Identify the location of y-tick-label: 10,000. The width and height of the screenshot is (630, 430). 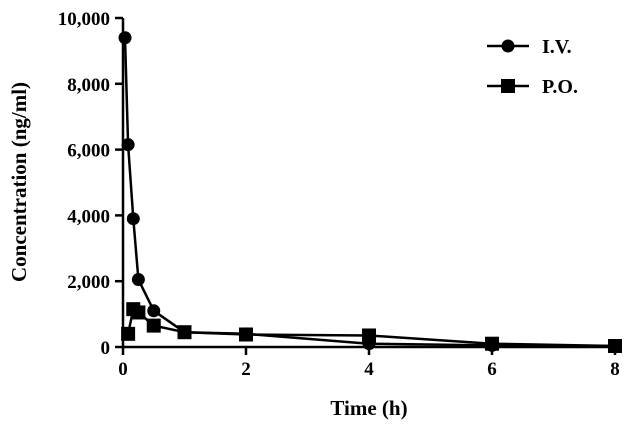
(84, 19).